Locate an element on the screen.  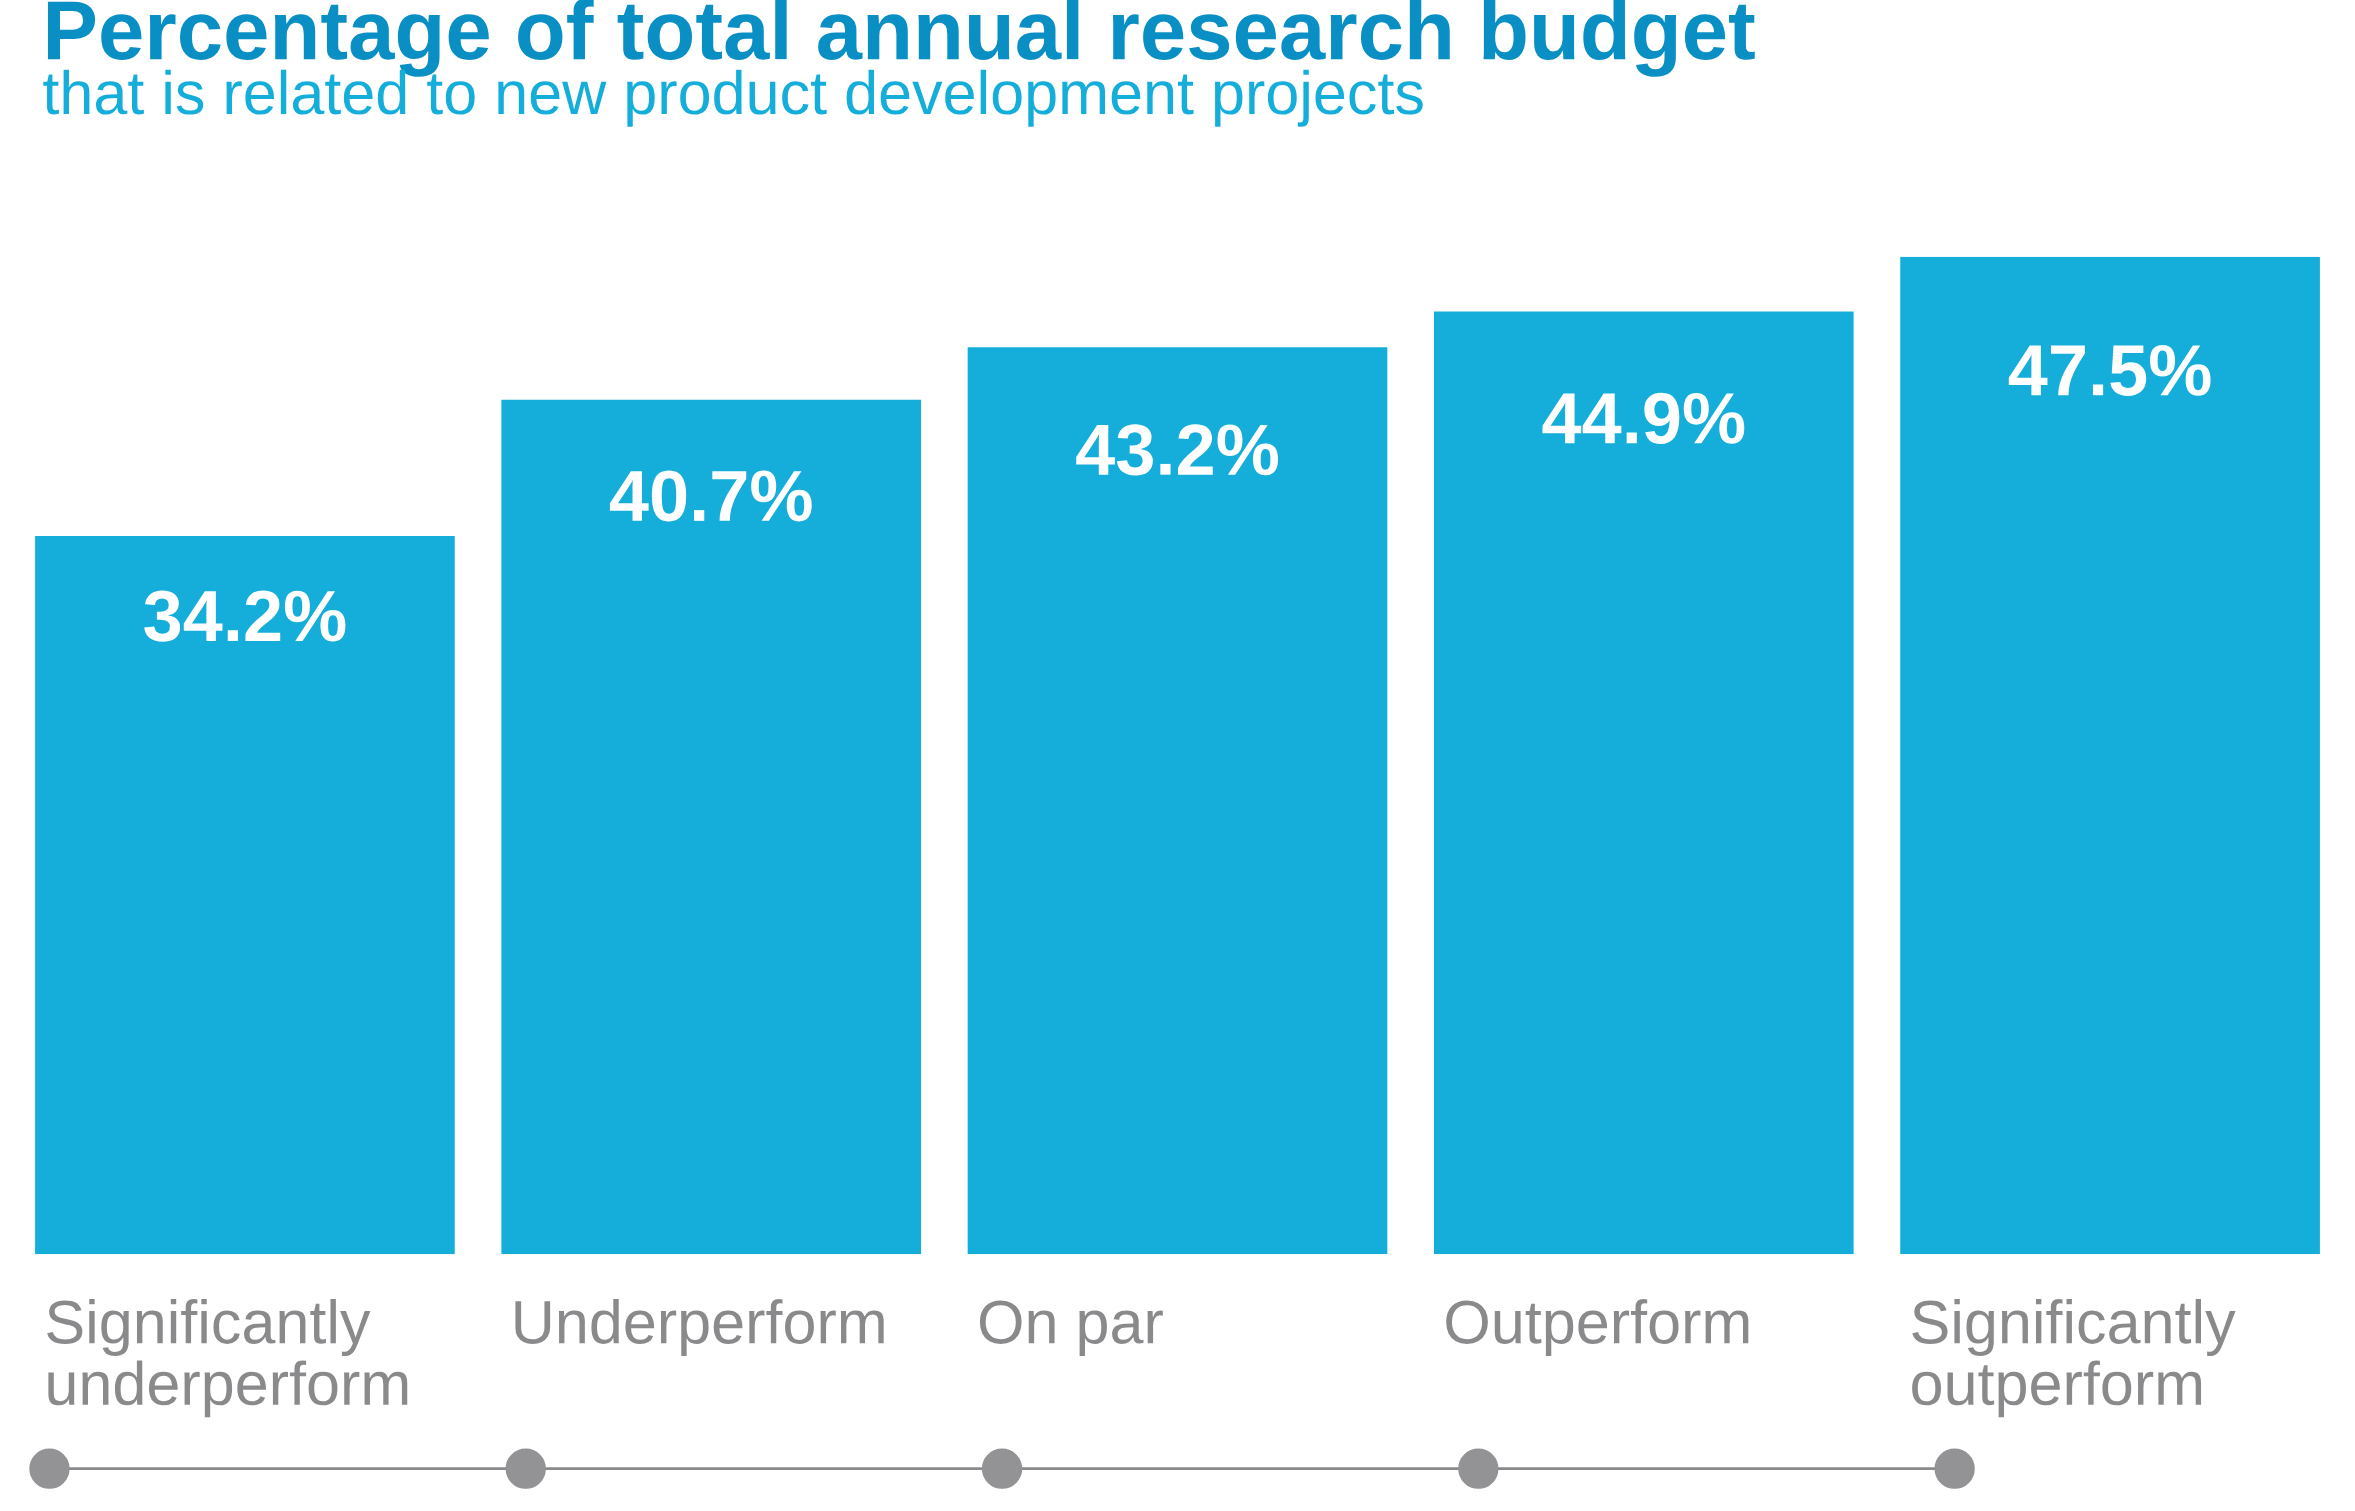
data-label: 34.2% is located at coordinates (245, 616).